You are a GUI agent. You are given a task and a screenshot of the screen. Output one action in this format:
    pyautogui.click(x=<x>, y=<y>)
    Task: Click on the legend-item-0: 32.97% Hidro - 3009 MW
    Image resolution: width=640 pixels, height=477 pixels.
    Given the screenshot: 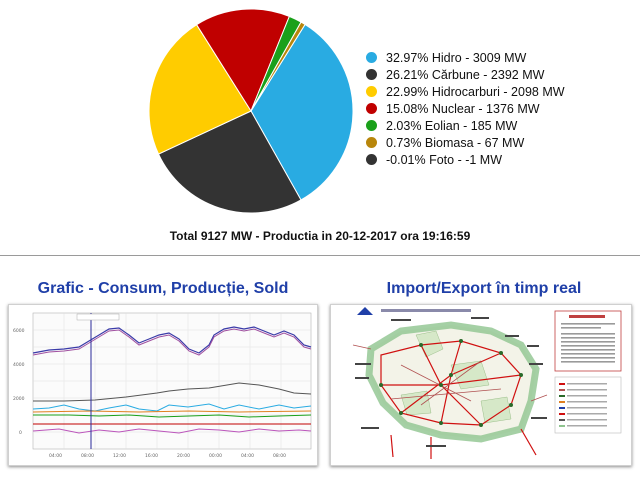 What is the action you would take?
    pyautogui.click(x=465, y=58)
    